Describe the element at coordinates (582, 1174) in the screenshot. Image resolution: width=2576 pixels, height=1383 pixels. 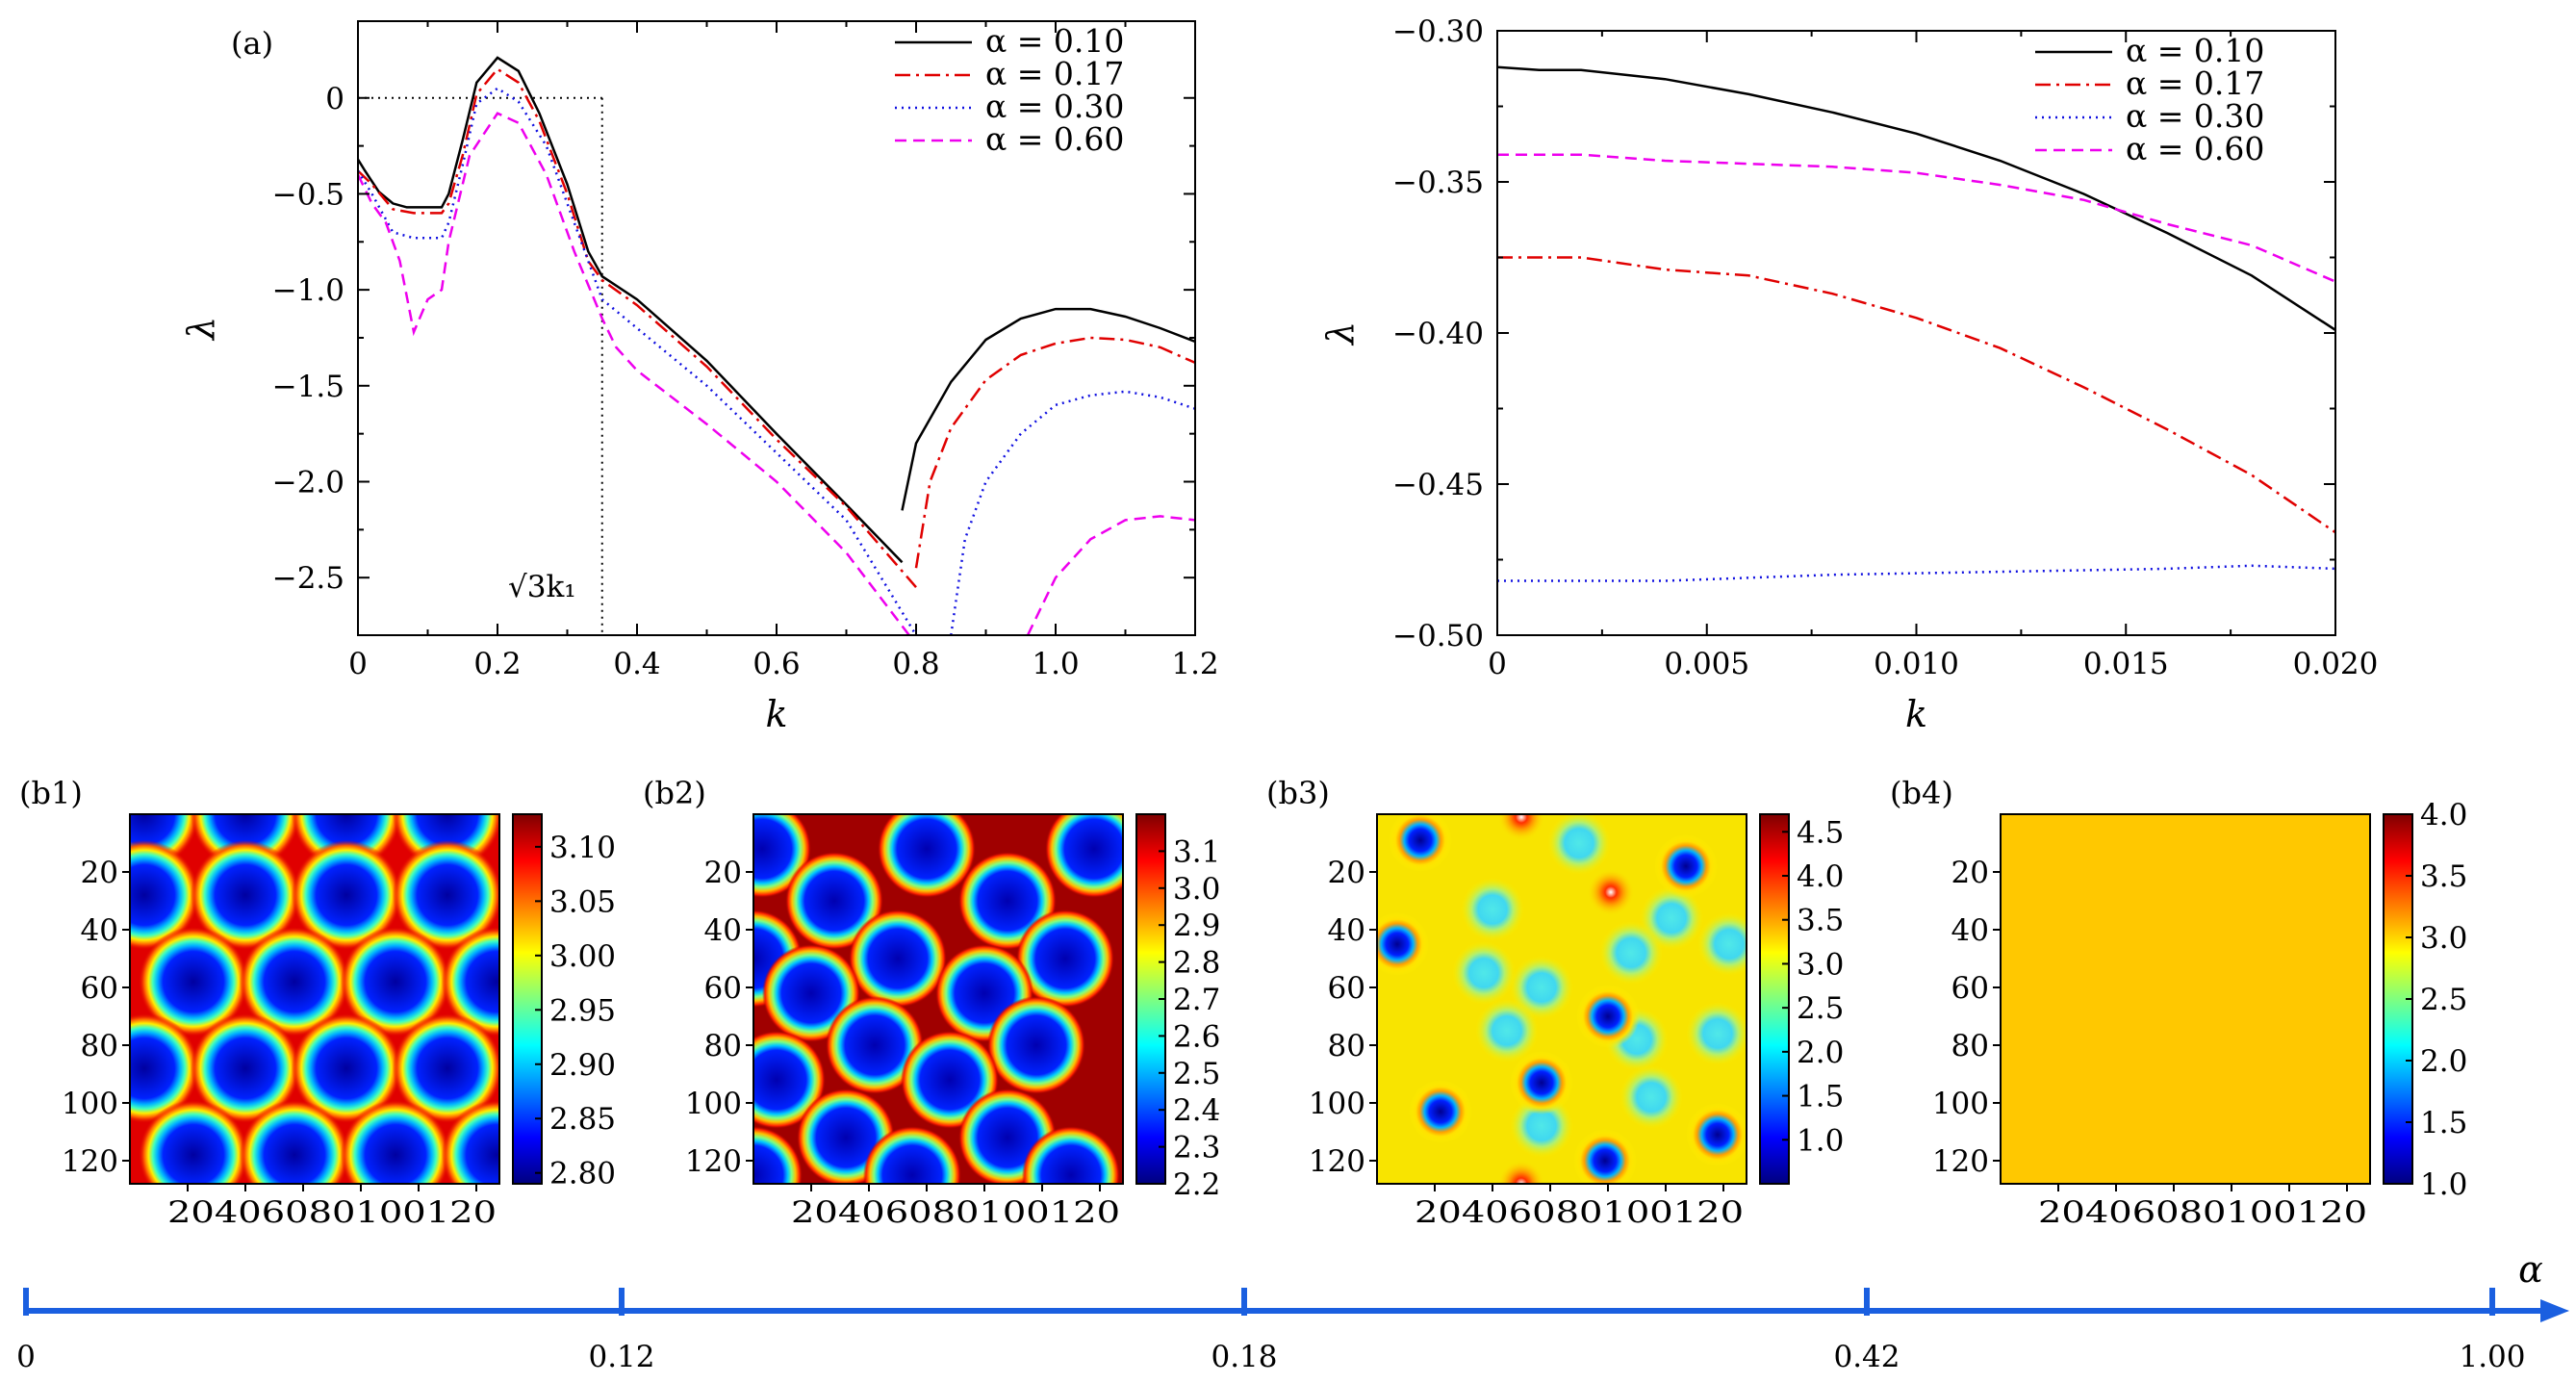
I see `colorbar-tick-label: 2.80` at that location.